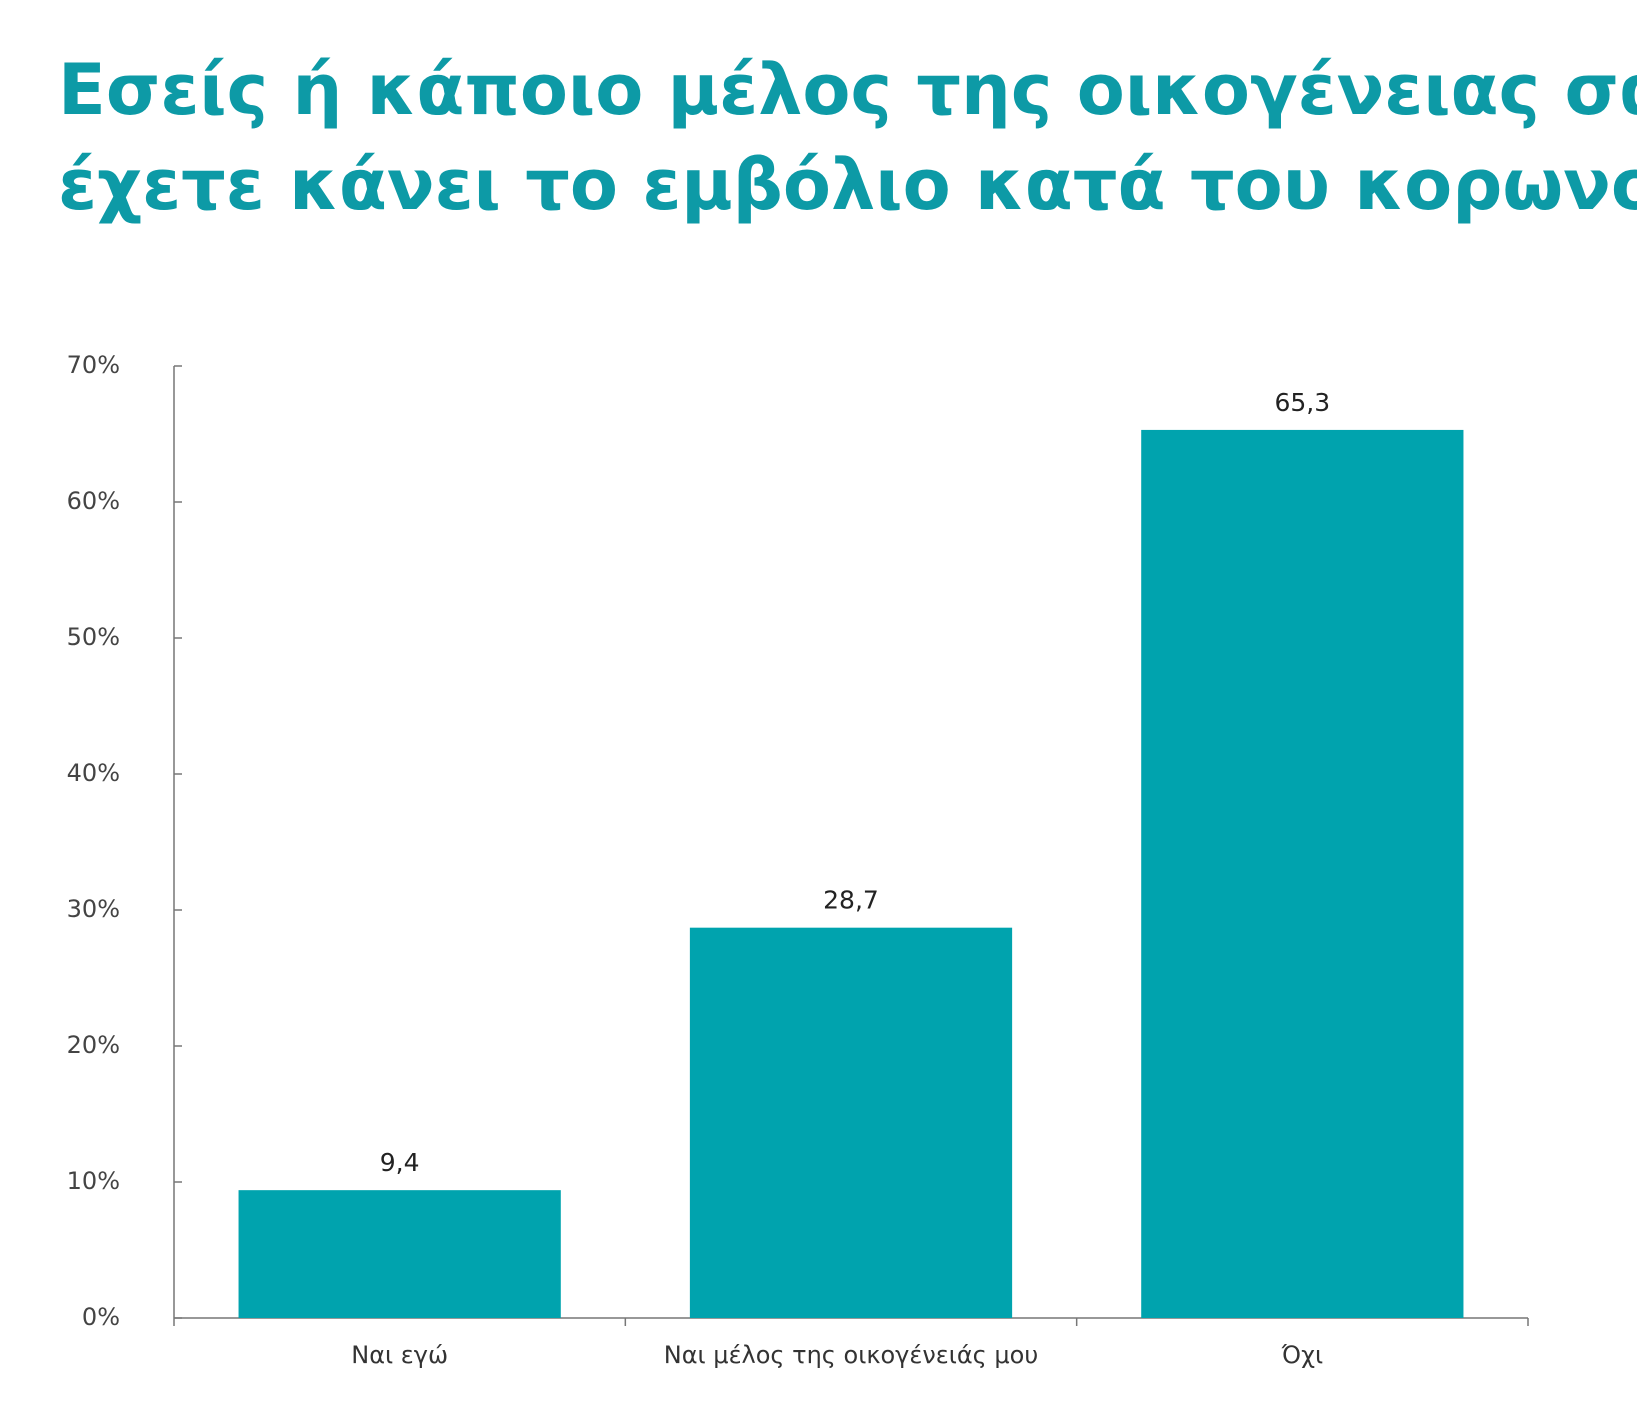  I want to click on x-tick-label: Ναι εγώ, so click(399, 1355).